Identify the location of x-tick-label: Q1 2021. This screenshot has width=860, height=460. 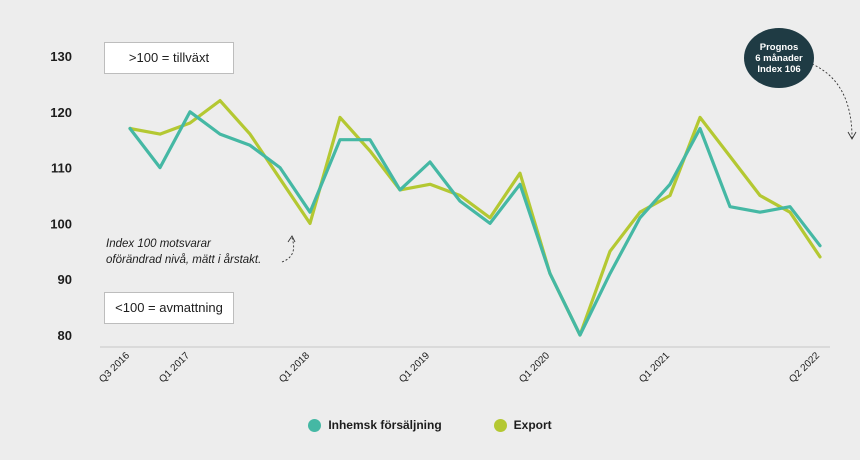
(654, 367).